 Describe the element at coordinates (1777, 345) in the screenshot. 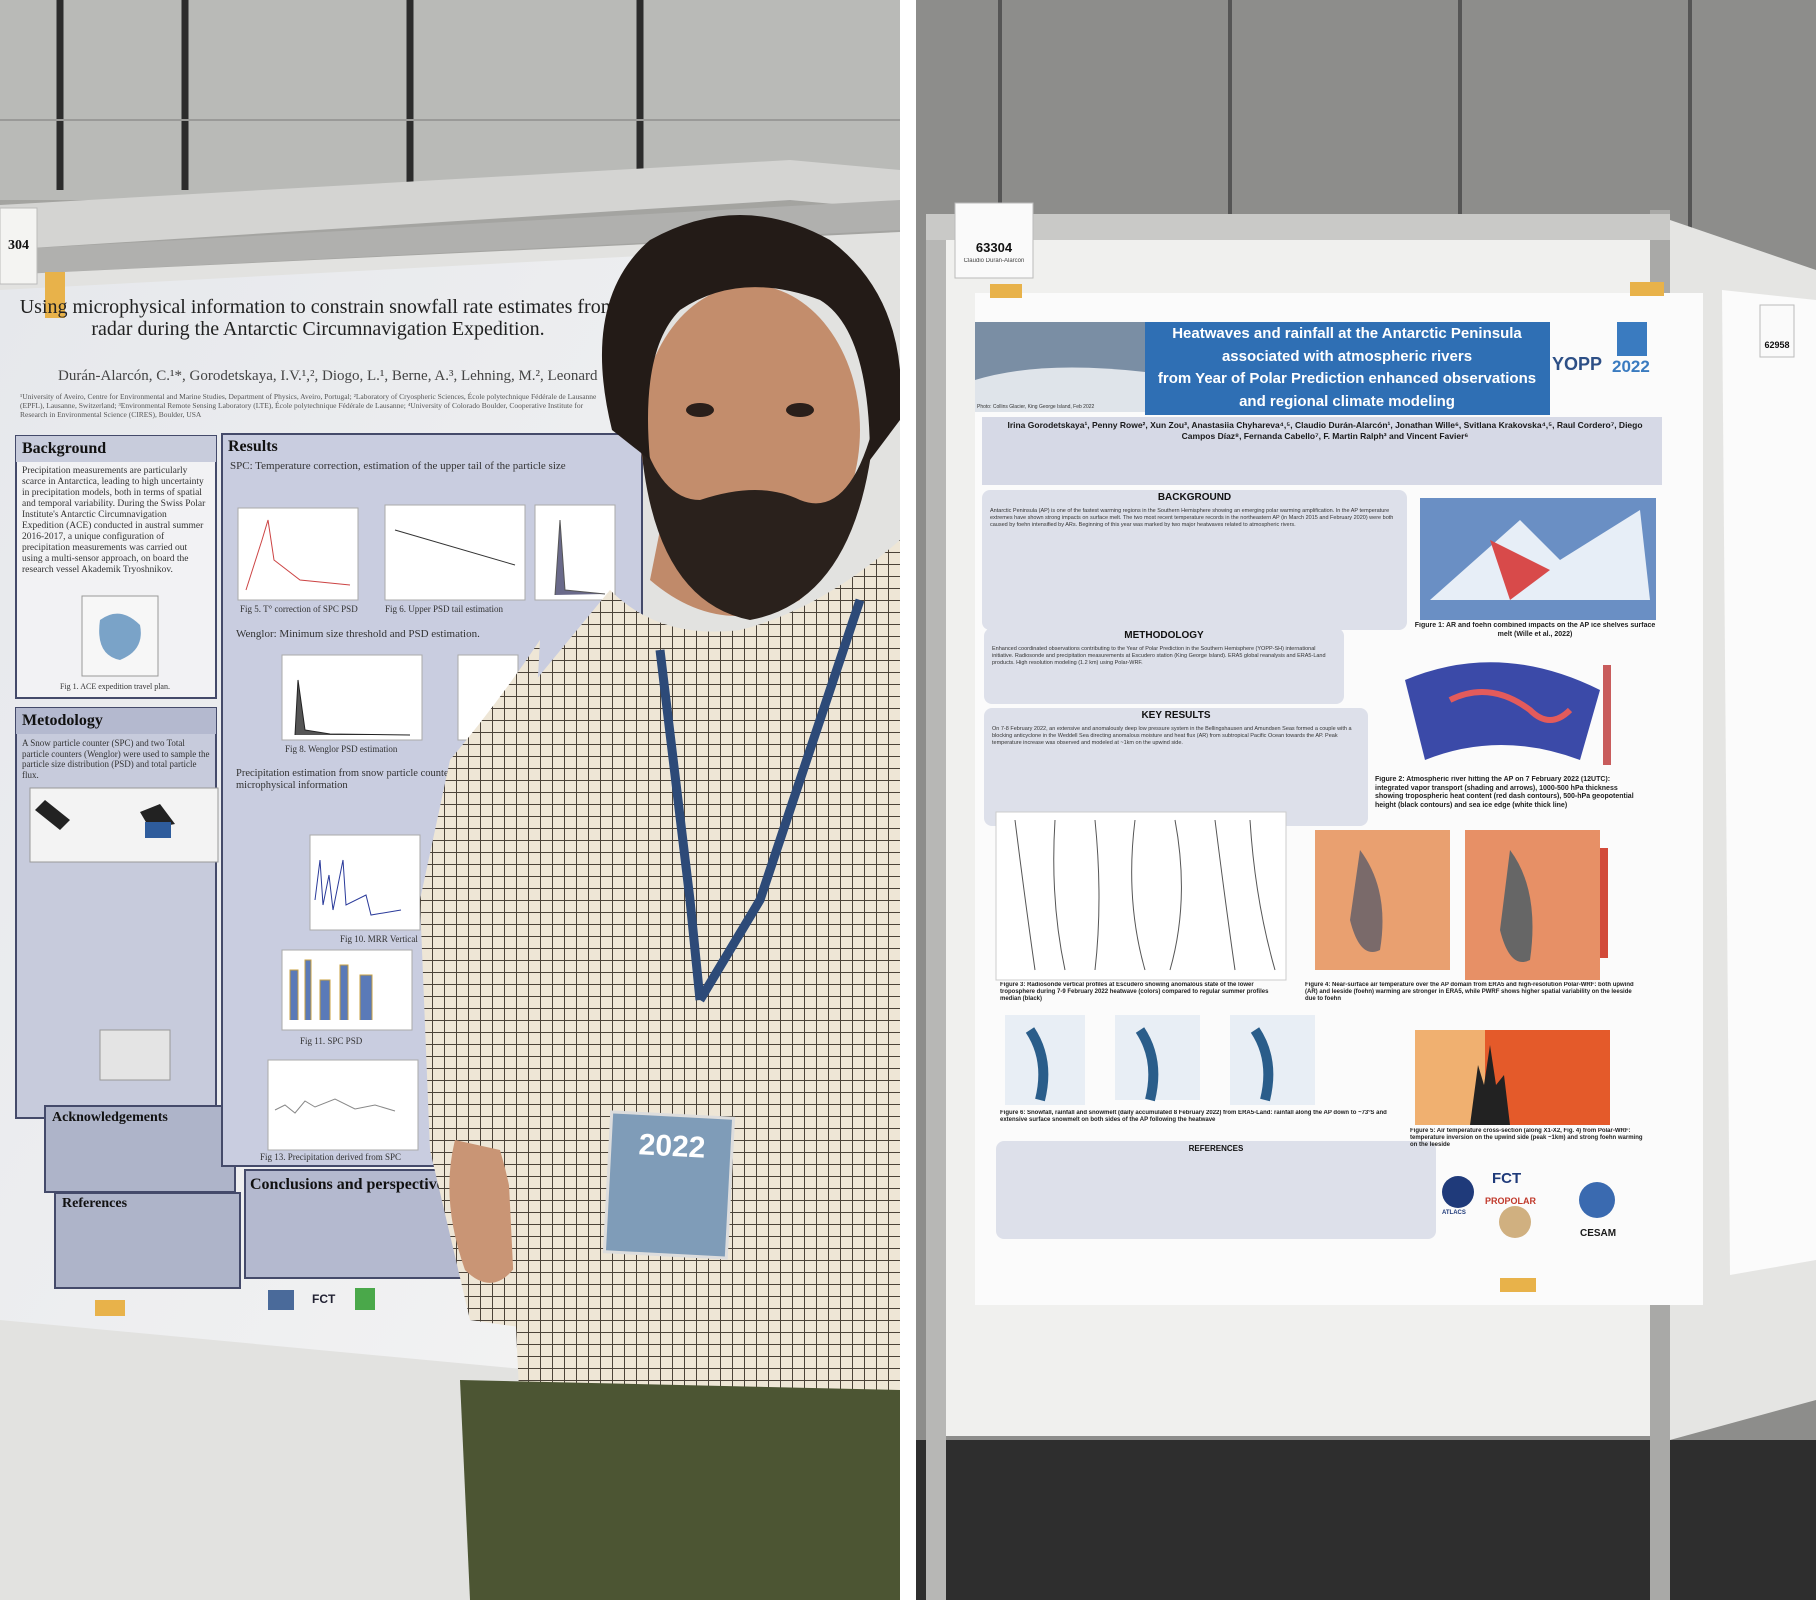

I see `side-board-label: 62958` at that location.